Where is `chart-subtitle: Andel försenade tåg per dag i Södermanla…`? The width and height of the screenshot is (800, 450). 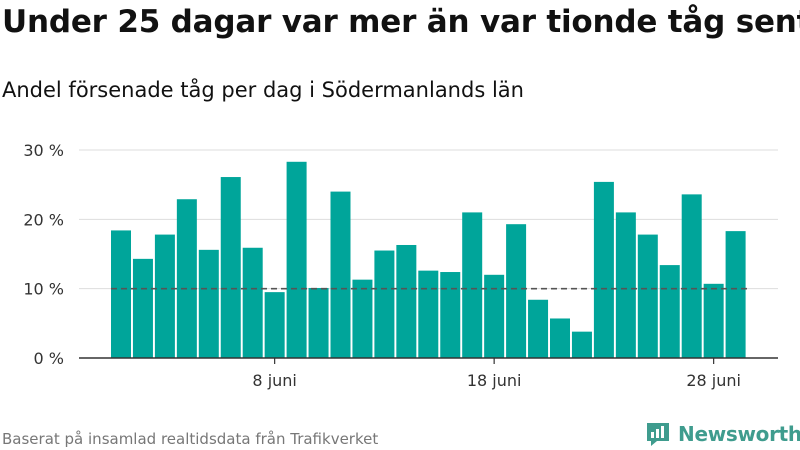
chart-subtitle: Andel försenade tåg per dag i Södermanla… is located at coordinates (263, 90).